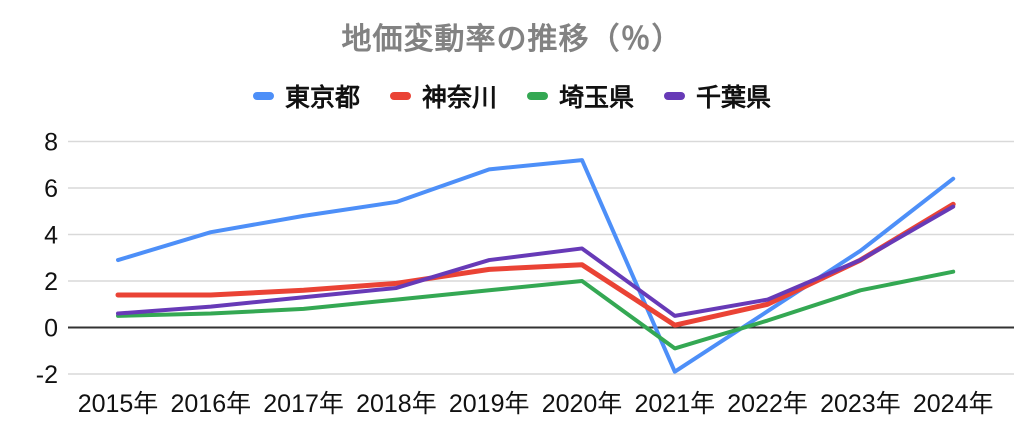 This screenshot has width=1024, height=437. I want to click on legend-item-kanagawa: 神奈川, so click(443, 96).